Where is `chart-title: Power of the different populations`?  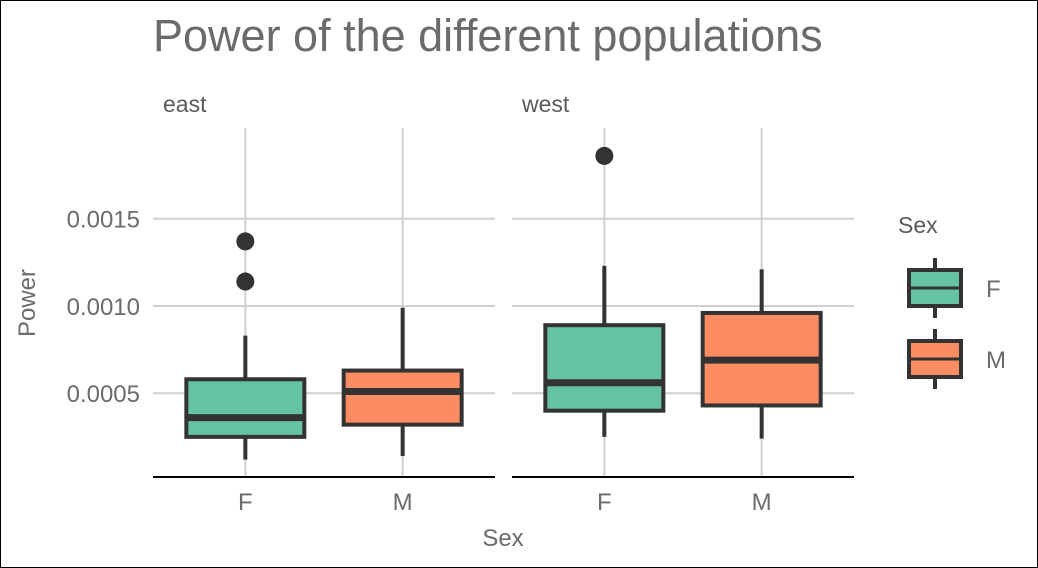
chart-title: Power of the different populations is located at coordinates (488, 35).